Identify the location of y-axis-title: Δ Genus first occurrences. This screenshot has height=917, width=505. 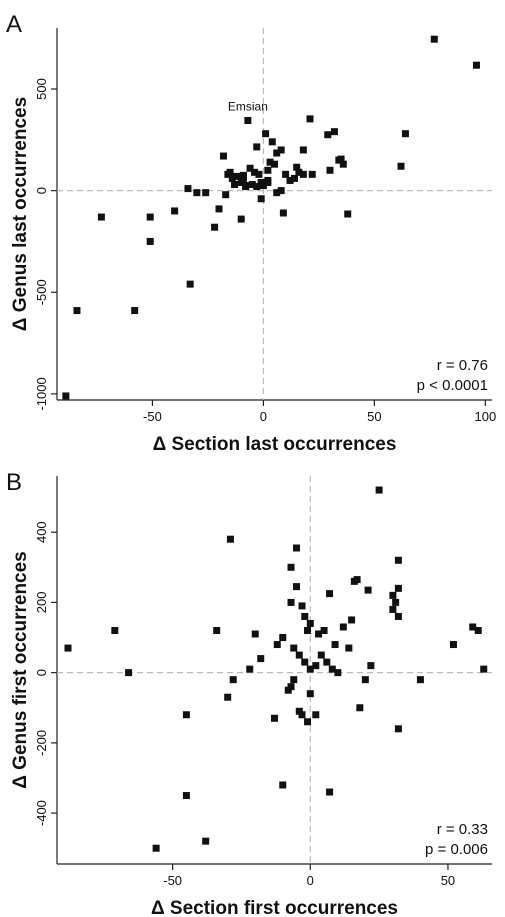
(20, 670).